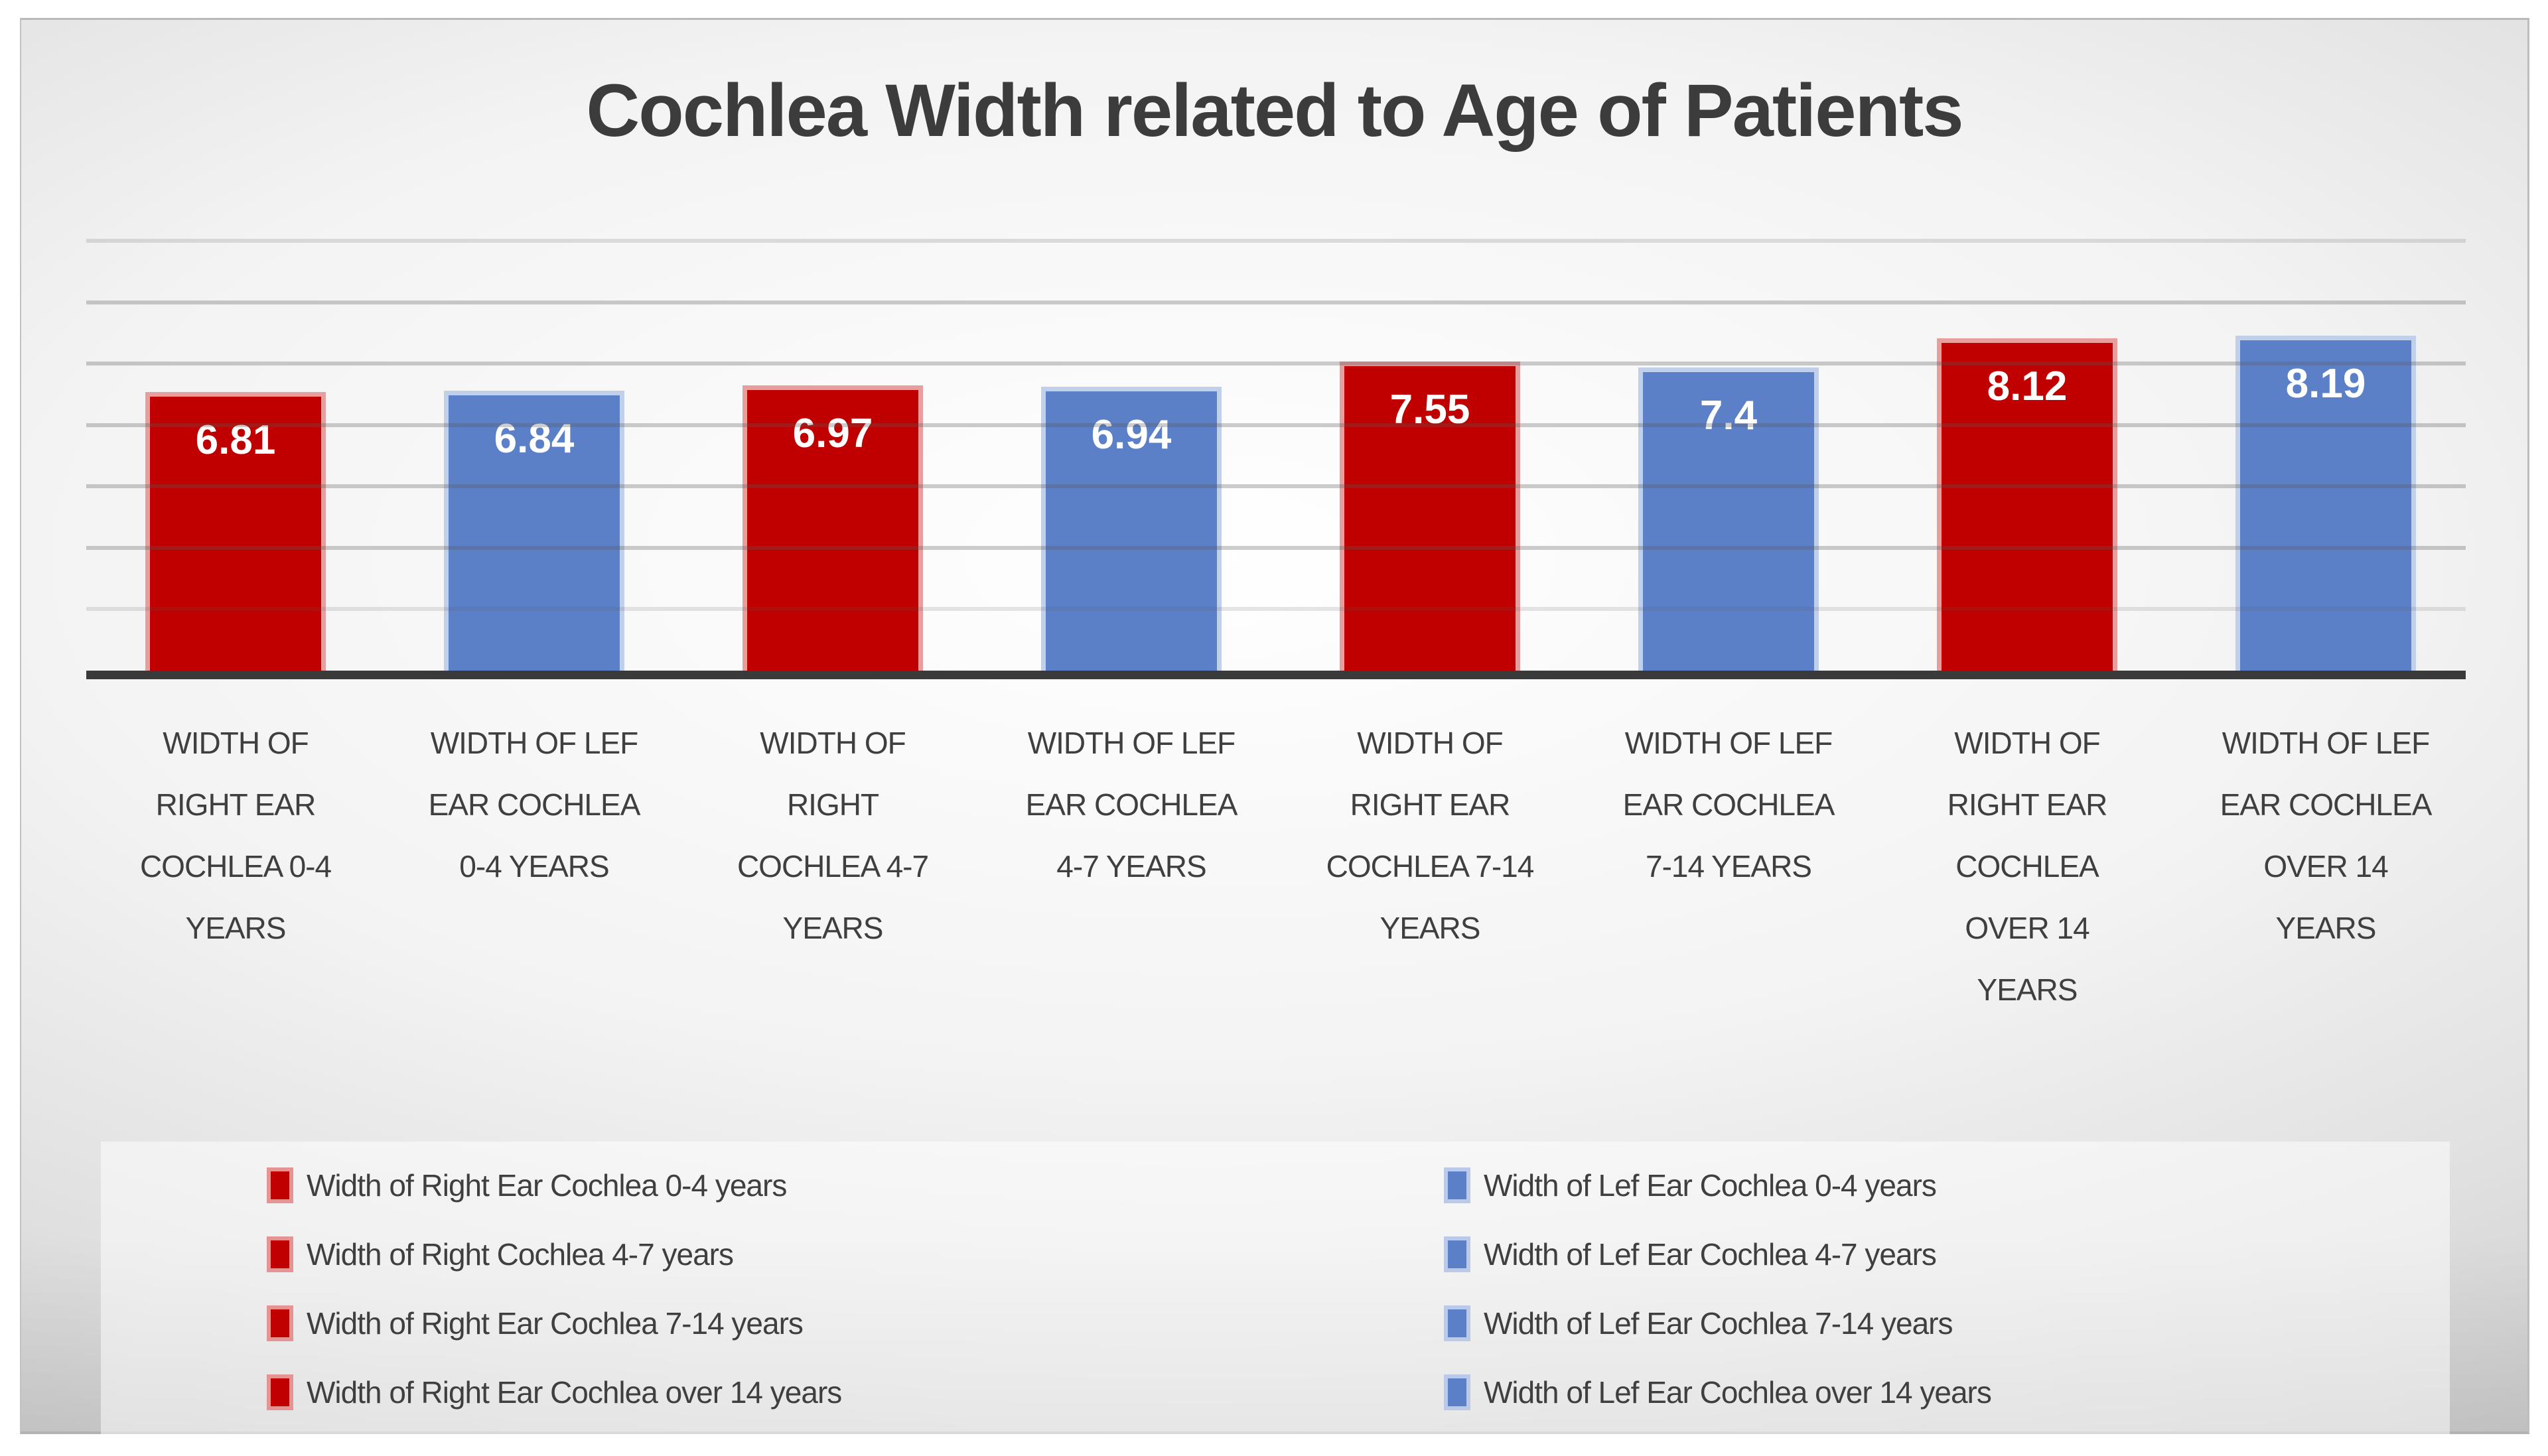 This screenshot has height=1456, width=2548. I want to click on bar-right: 8.12, so click(2027, 504).